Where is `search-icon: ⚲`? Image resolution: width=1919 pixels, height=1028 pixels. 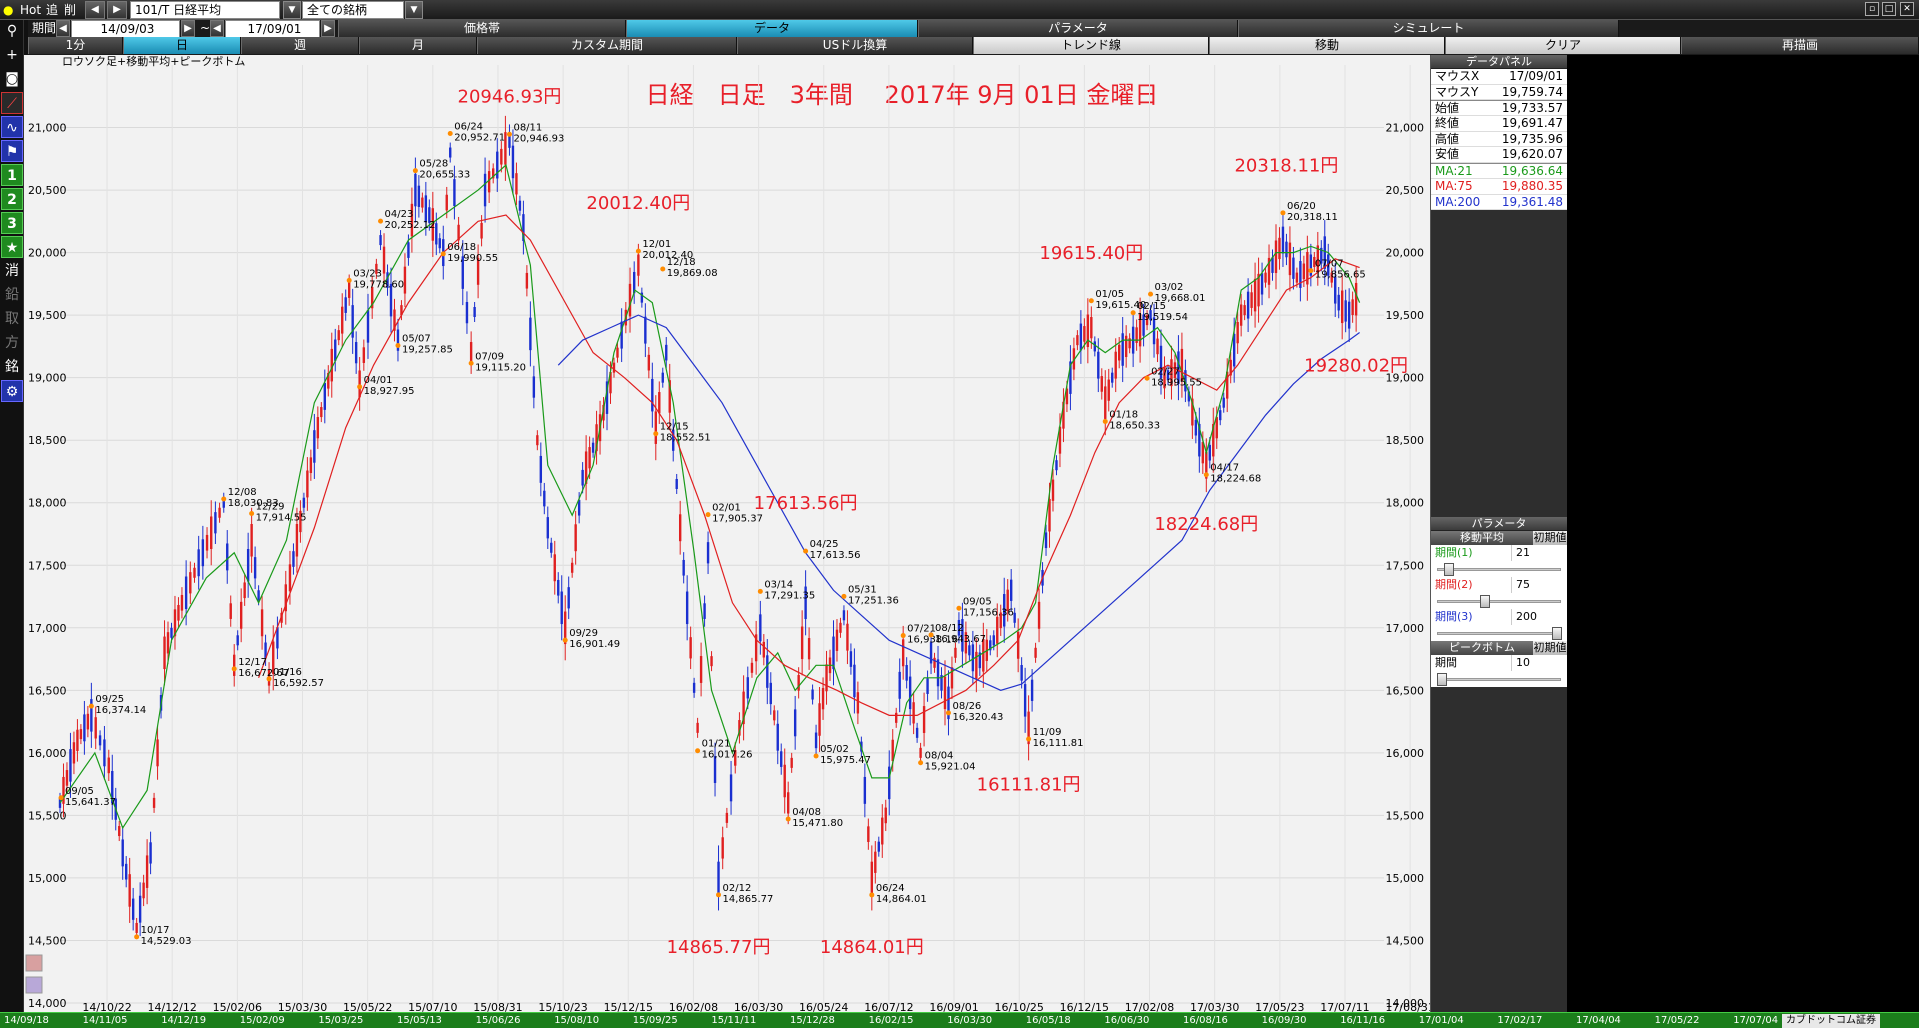
search-icon: ⚲ is located at coordinates (12, 31).